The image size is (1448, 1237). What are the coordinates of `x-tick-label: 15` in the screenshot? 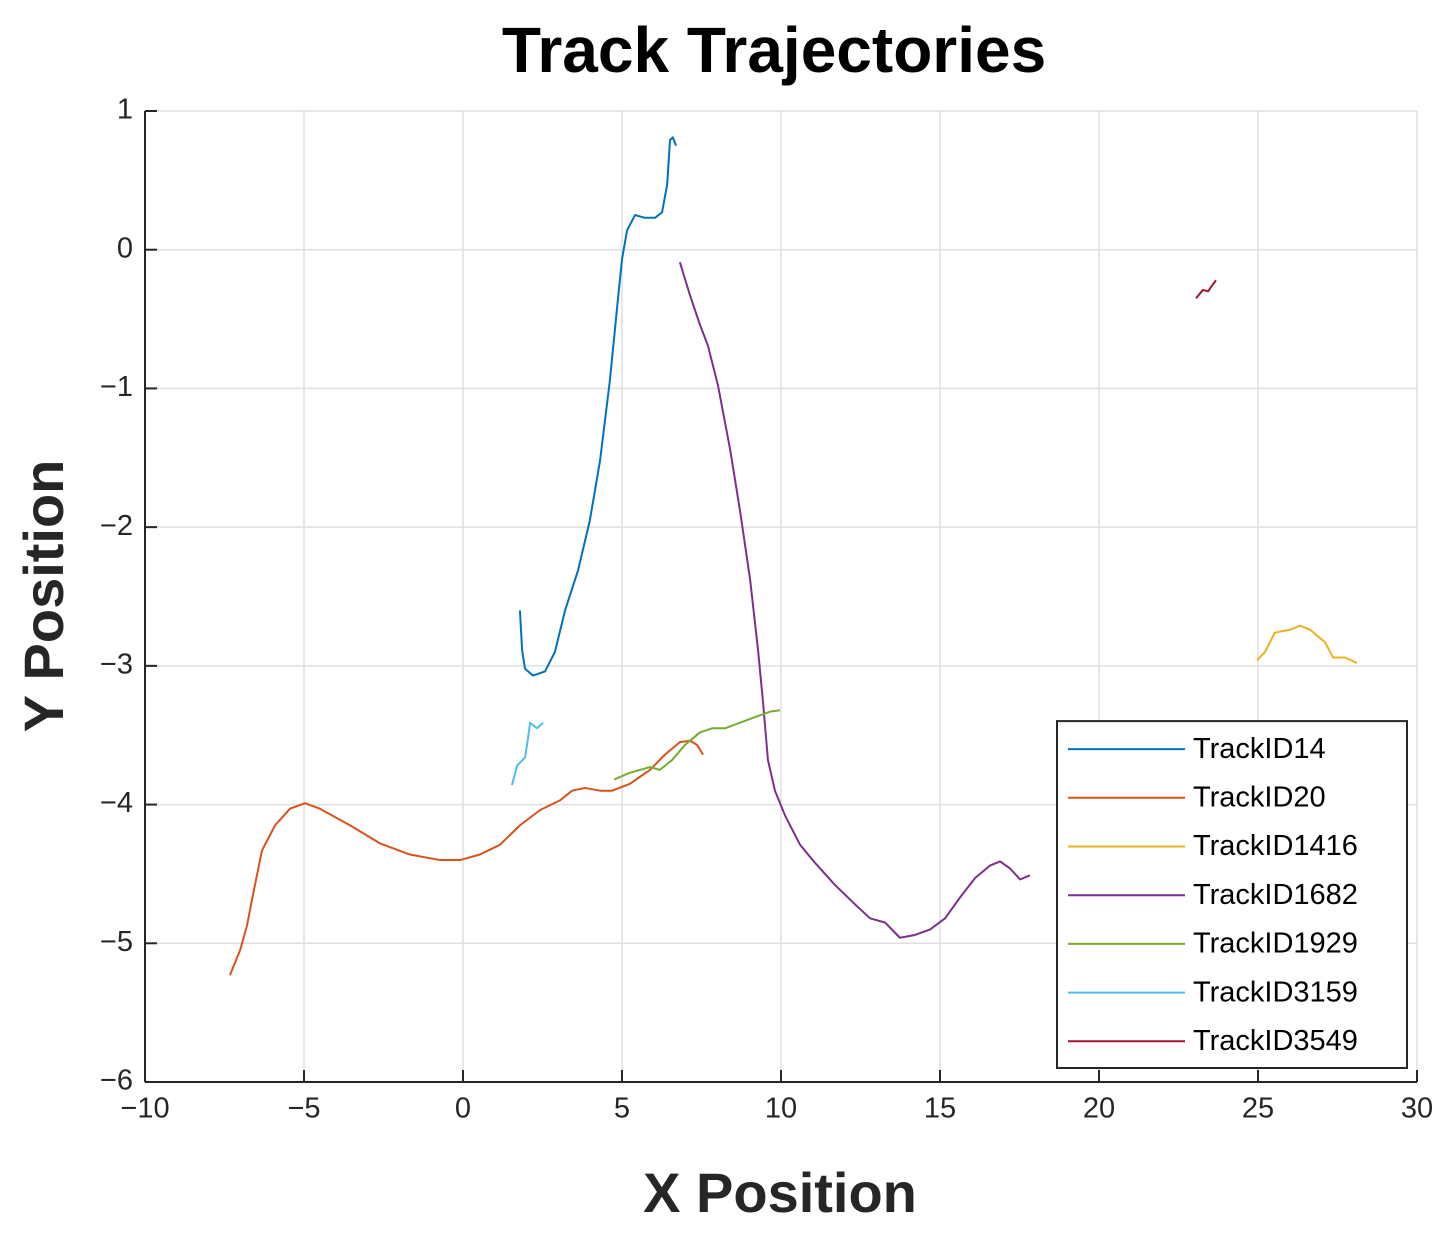 It's located at (940, 1109).